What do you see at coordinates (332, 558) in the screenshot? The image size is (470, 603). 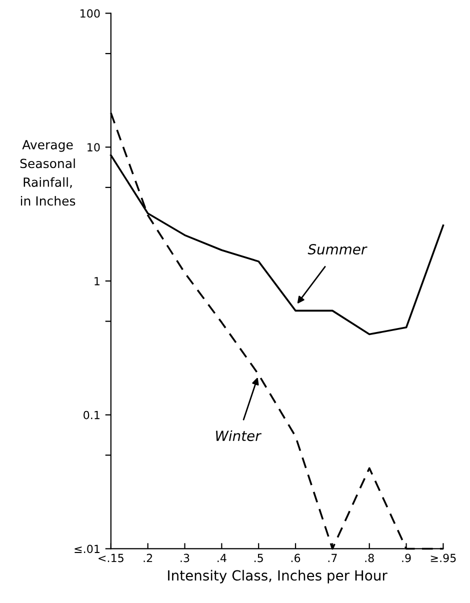 I see `x-tick-label: .7` at bounding box center [332, 558].